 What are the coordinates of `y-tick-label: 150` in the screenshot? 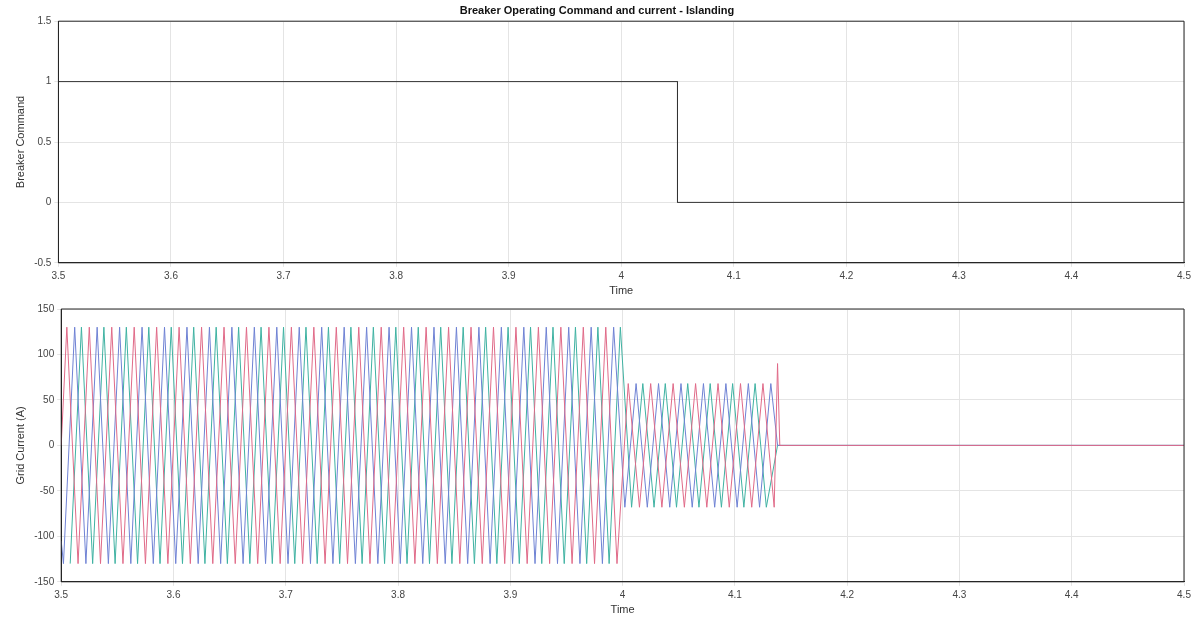 It's located at (46, 308).